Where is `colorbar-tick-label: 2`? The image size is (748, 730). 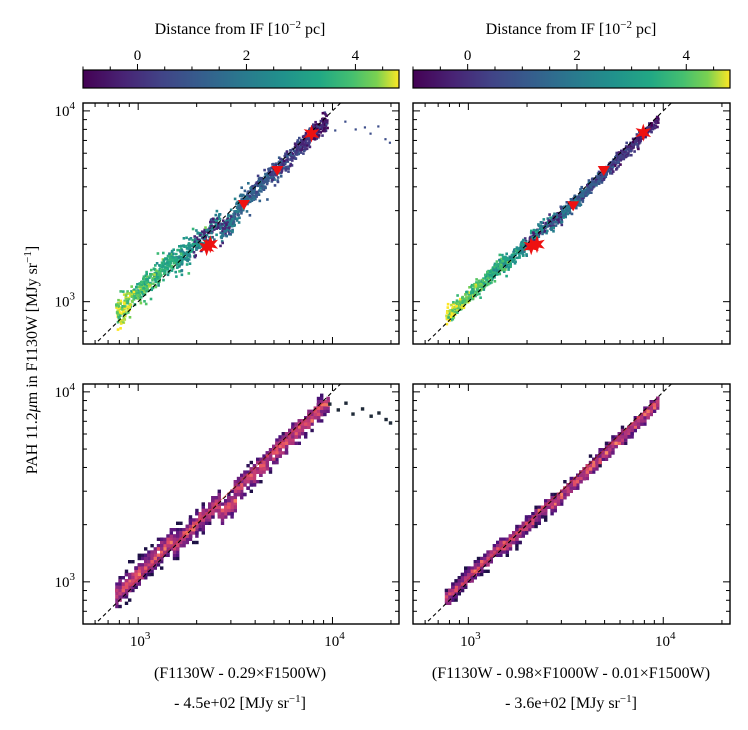
colorbar-tick-label: 2 is located at coordinates (577, 56).